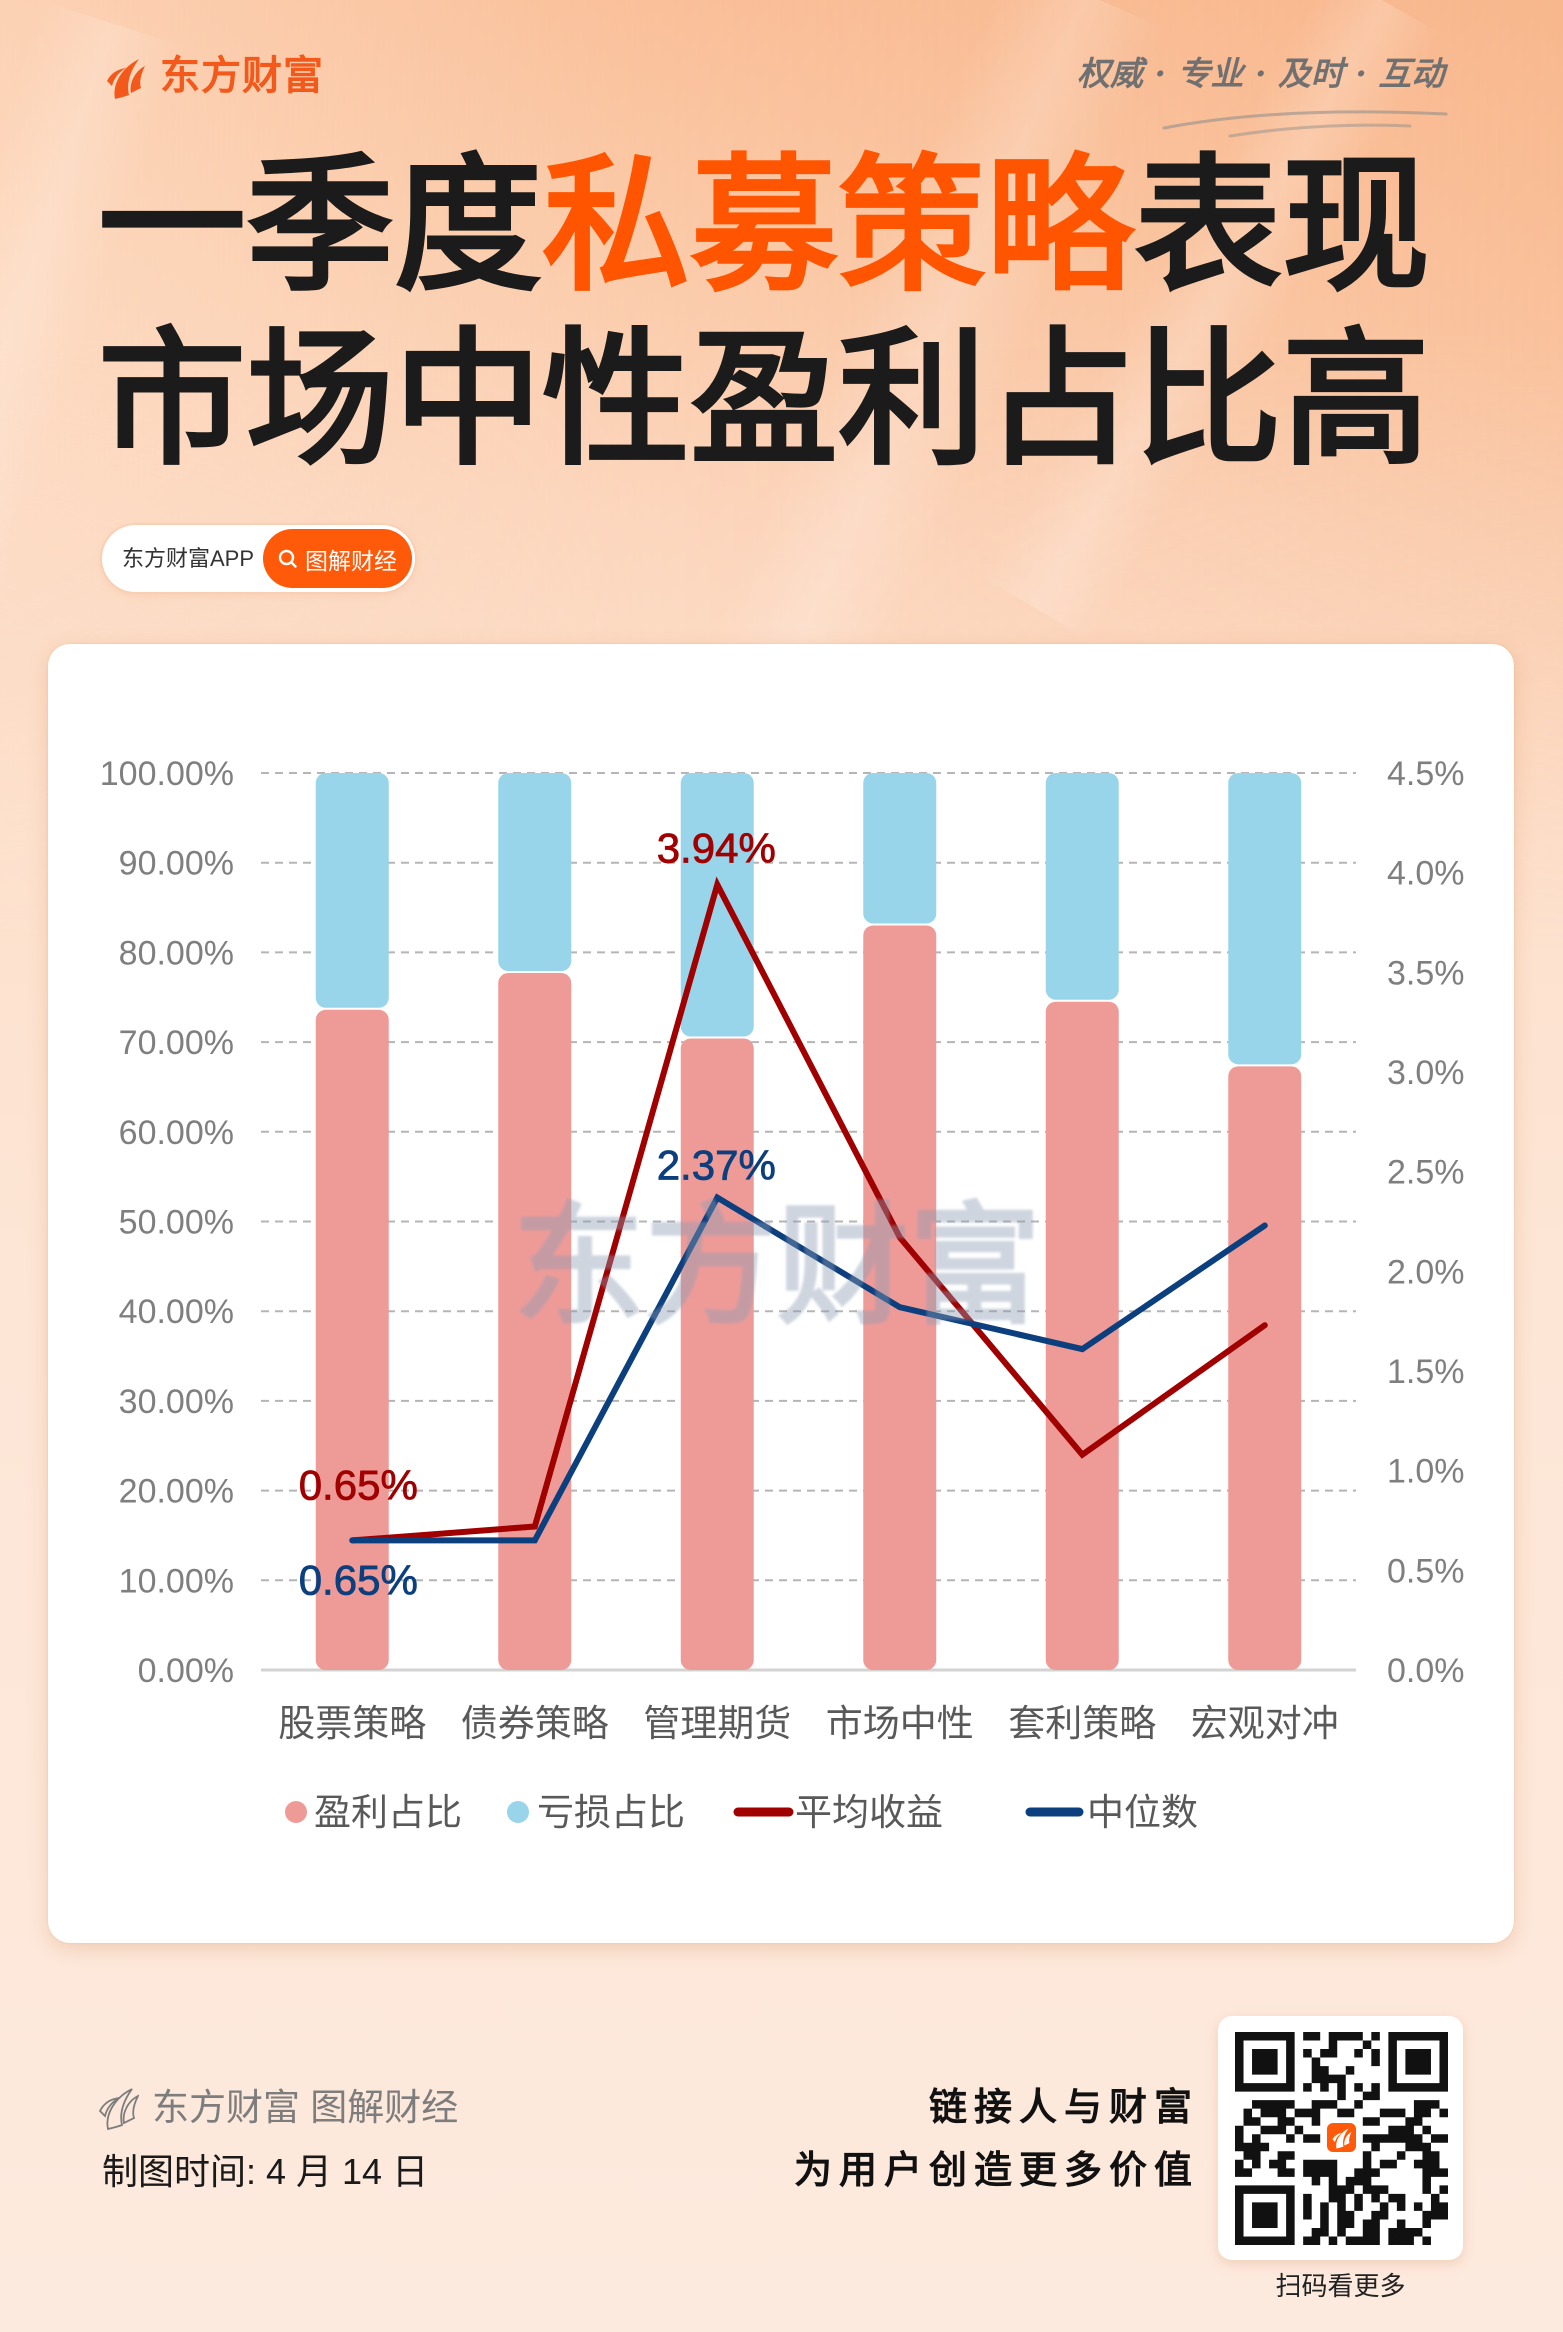  What do you see at coordinates (1426, 973) in the screenshot?
I see `y-right-tick-label: 3.5%` at bounding box center [1426, 973].